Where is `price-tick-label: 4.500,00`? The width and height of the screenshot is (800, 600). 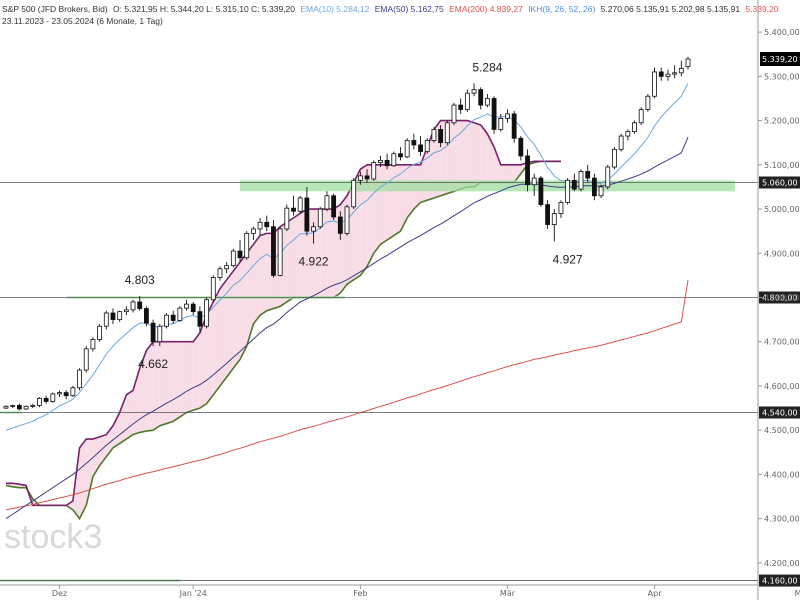
price-tick-label: 4.500,00 is located at coordinates (782, 430).